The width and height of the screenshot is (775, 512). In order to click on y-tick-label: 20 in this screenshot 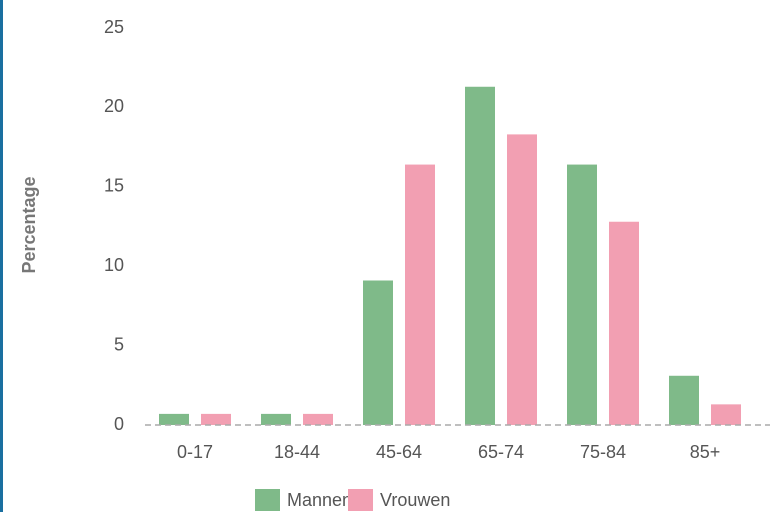, I will do `click(114, 106)`.